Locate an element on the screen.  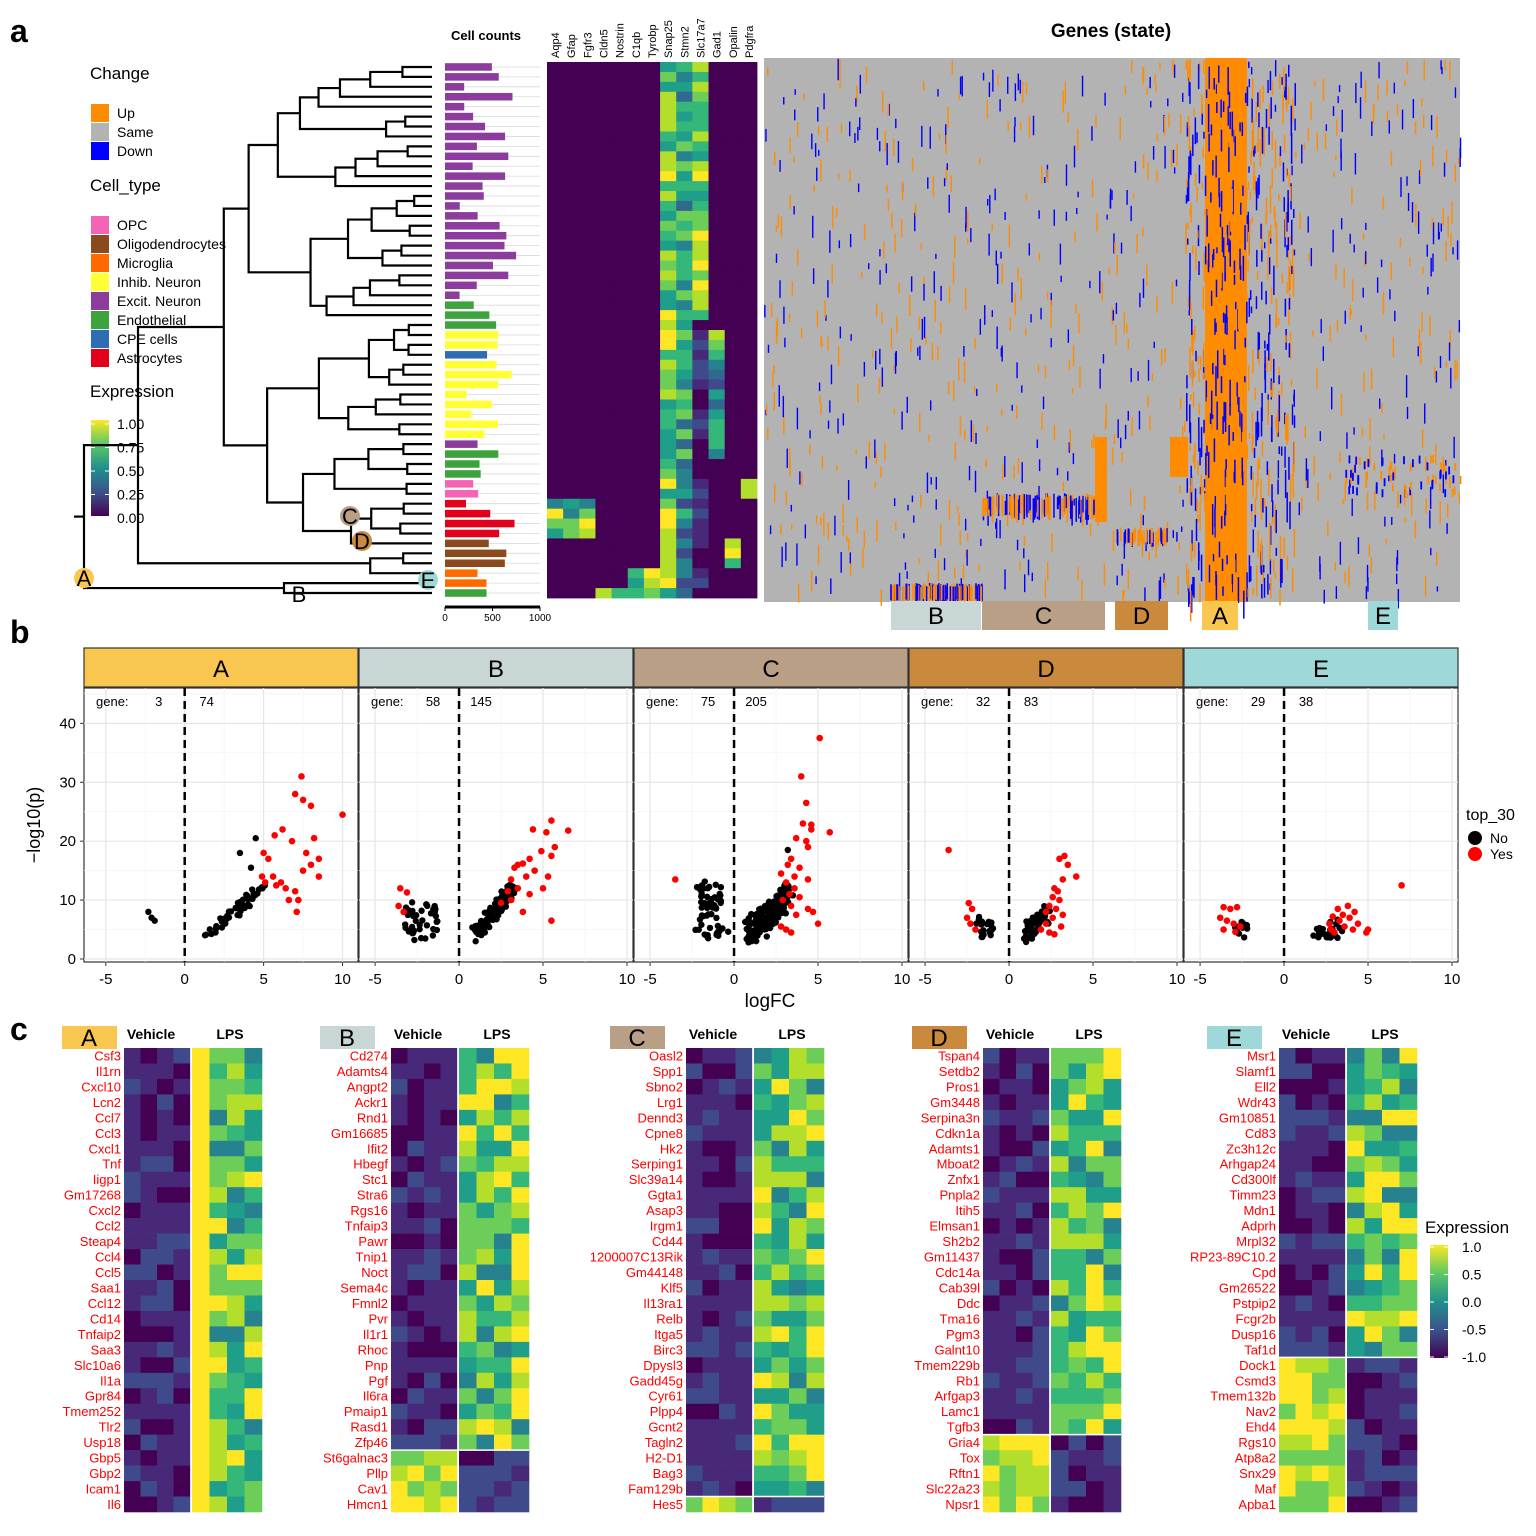
cell-count-tick-label: 1000 is located at coordinates (540, 618).